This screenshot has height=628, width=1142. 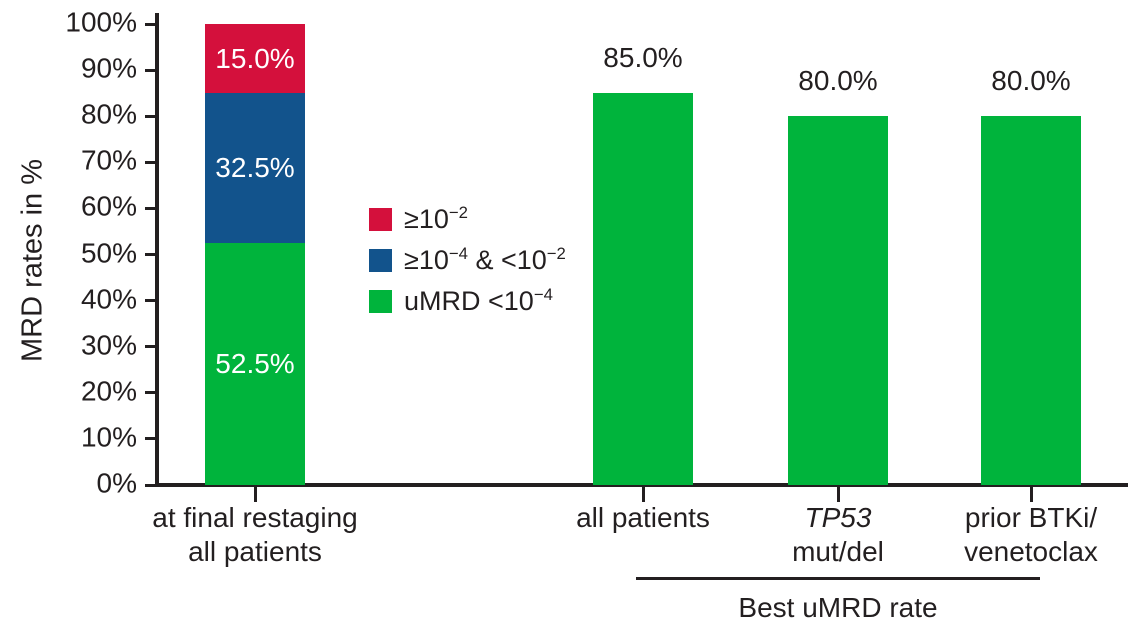 What do you see at coordinates (108, 161) in the screenshot?
I see `y-tick-label: 70%` at bounding box center [108, 161].